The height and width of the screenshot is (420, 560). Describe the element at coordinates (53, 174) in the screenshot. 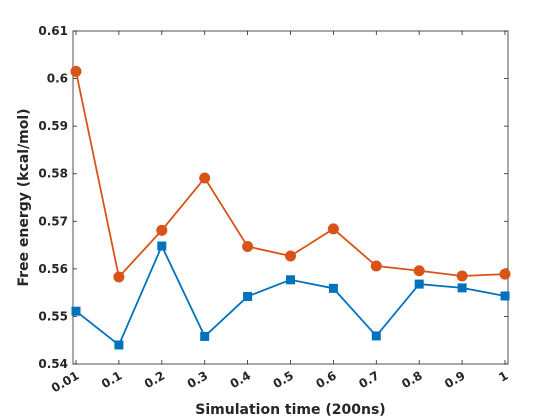

I see `y-tick-label: 0.58` at that location.